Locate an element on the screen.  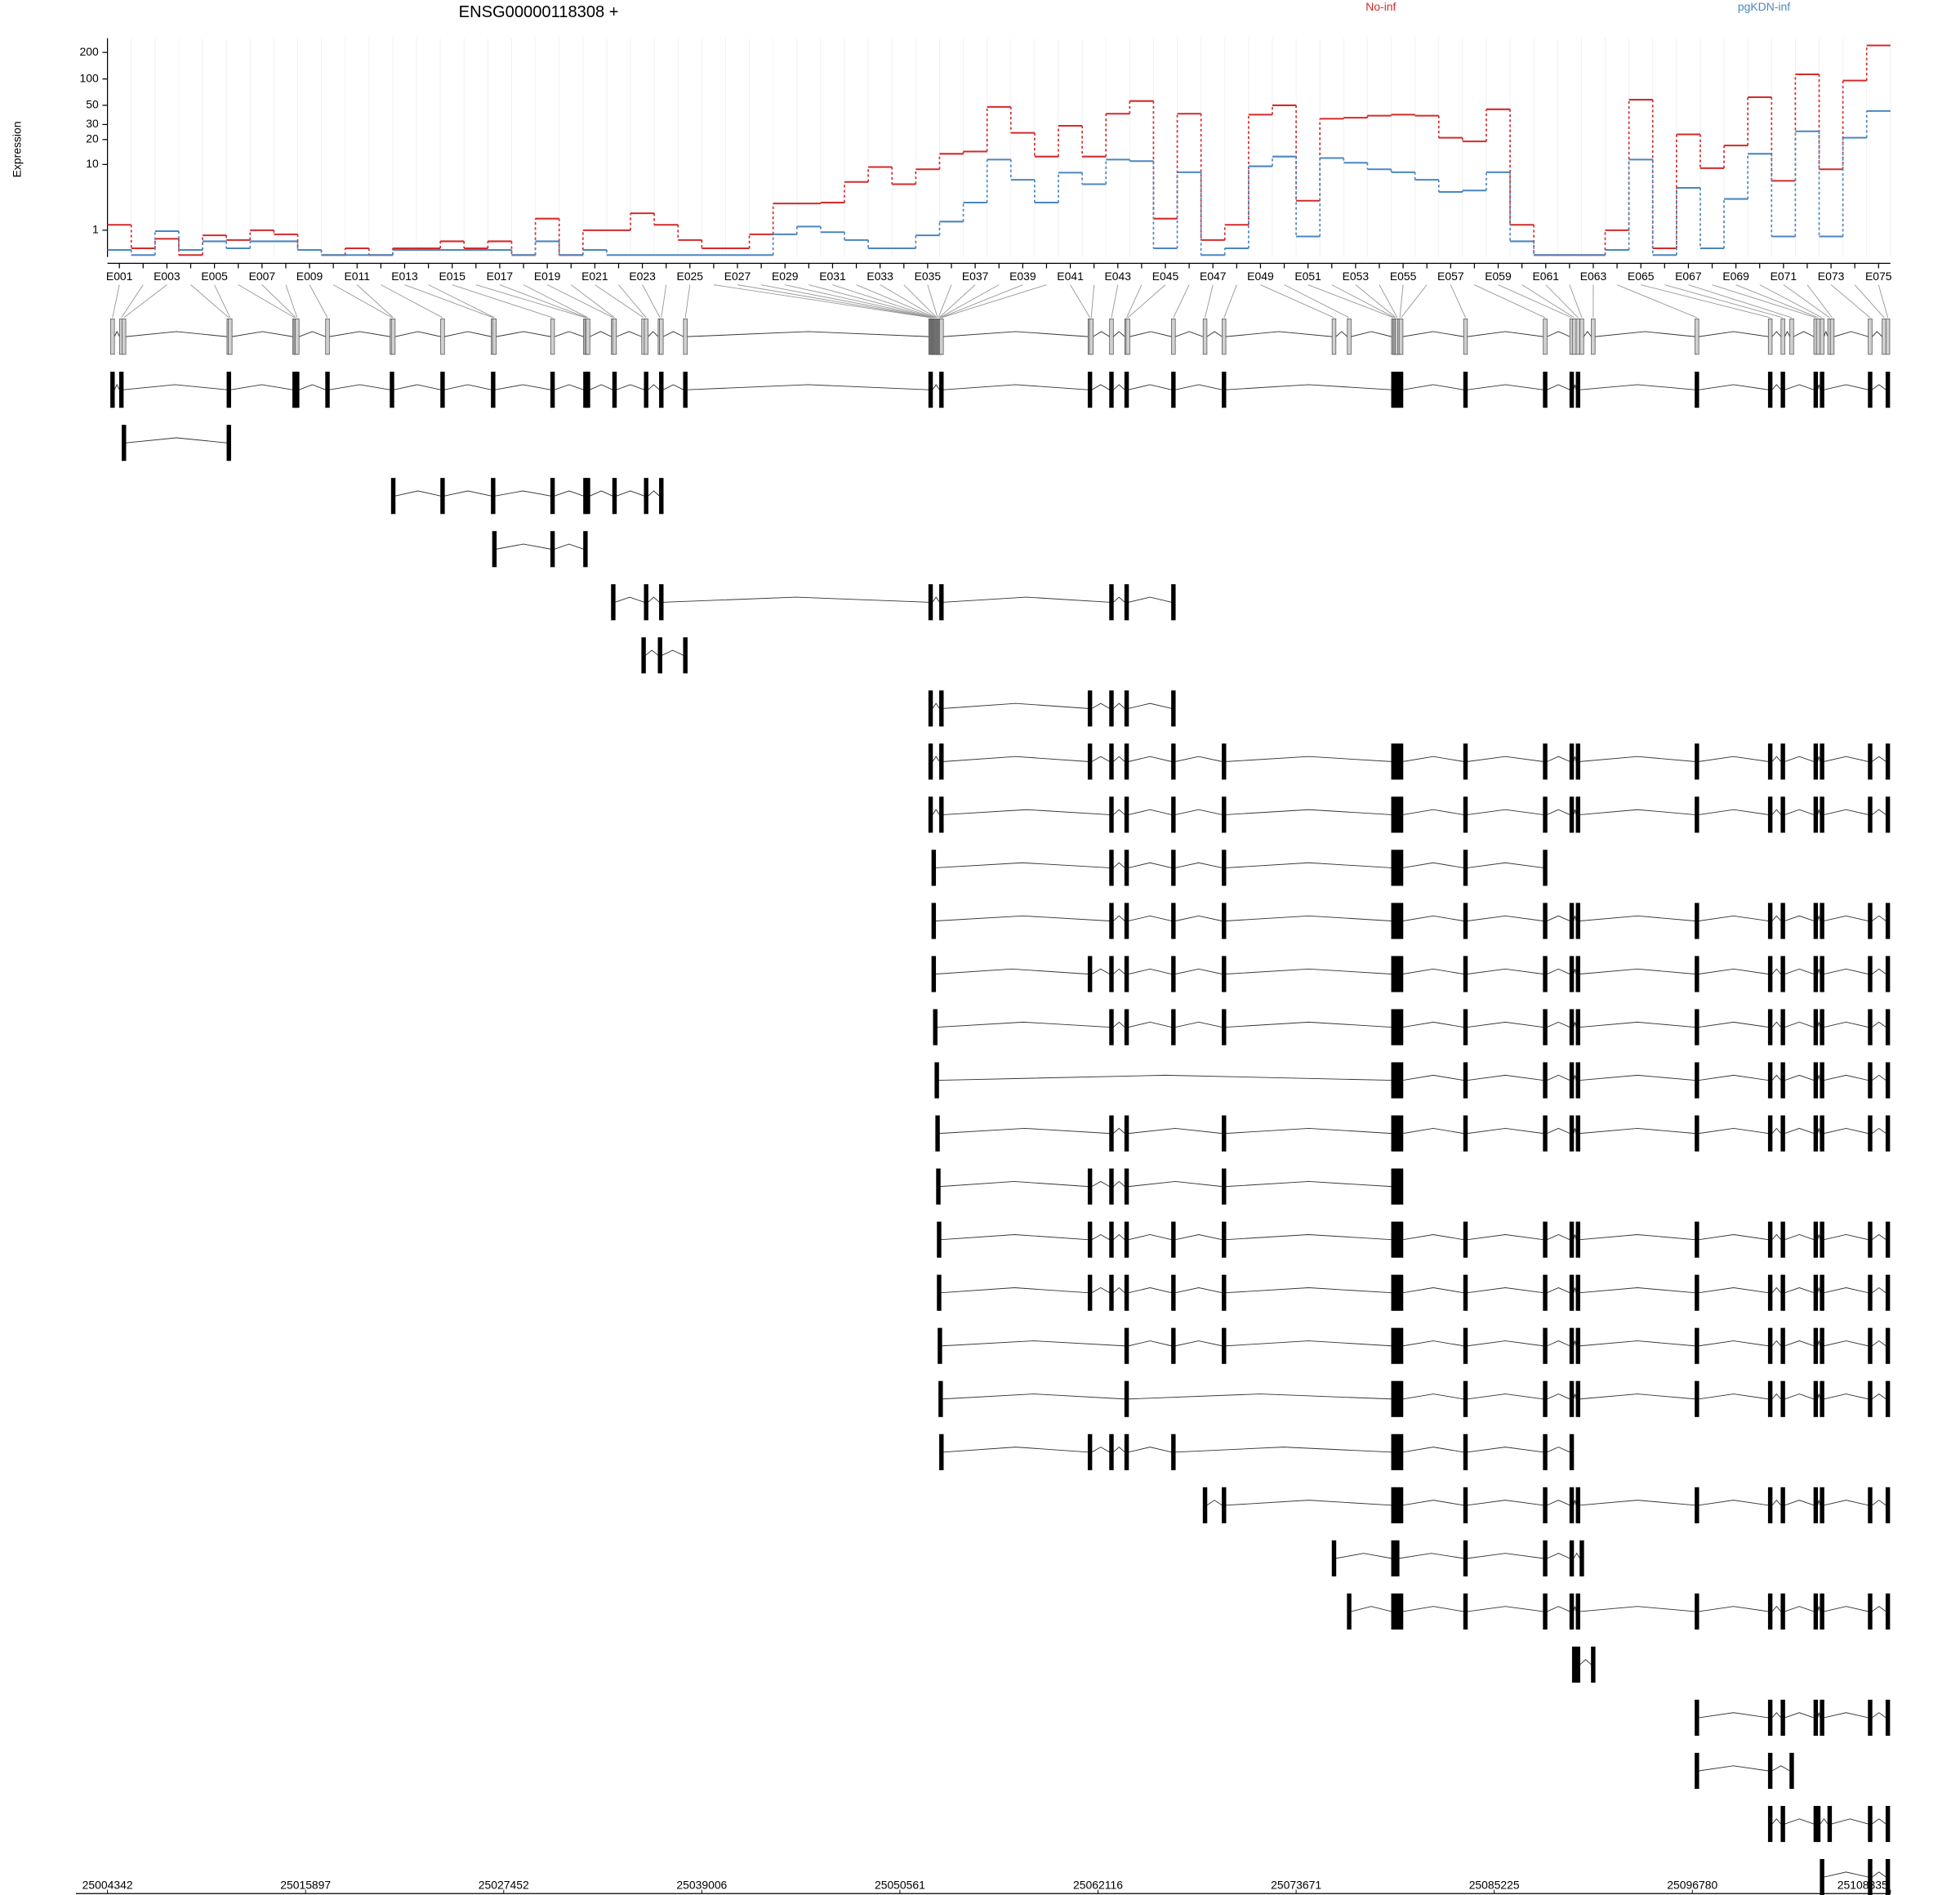
y-tick-label: 30 is located at coordinates (92, 123).